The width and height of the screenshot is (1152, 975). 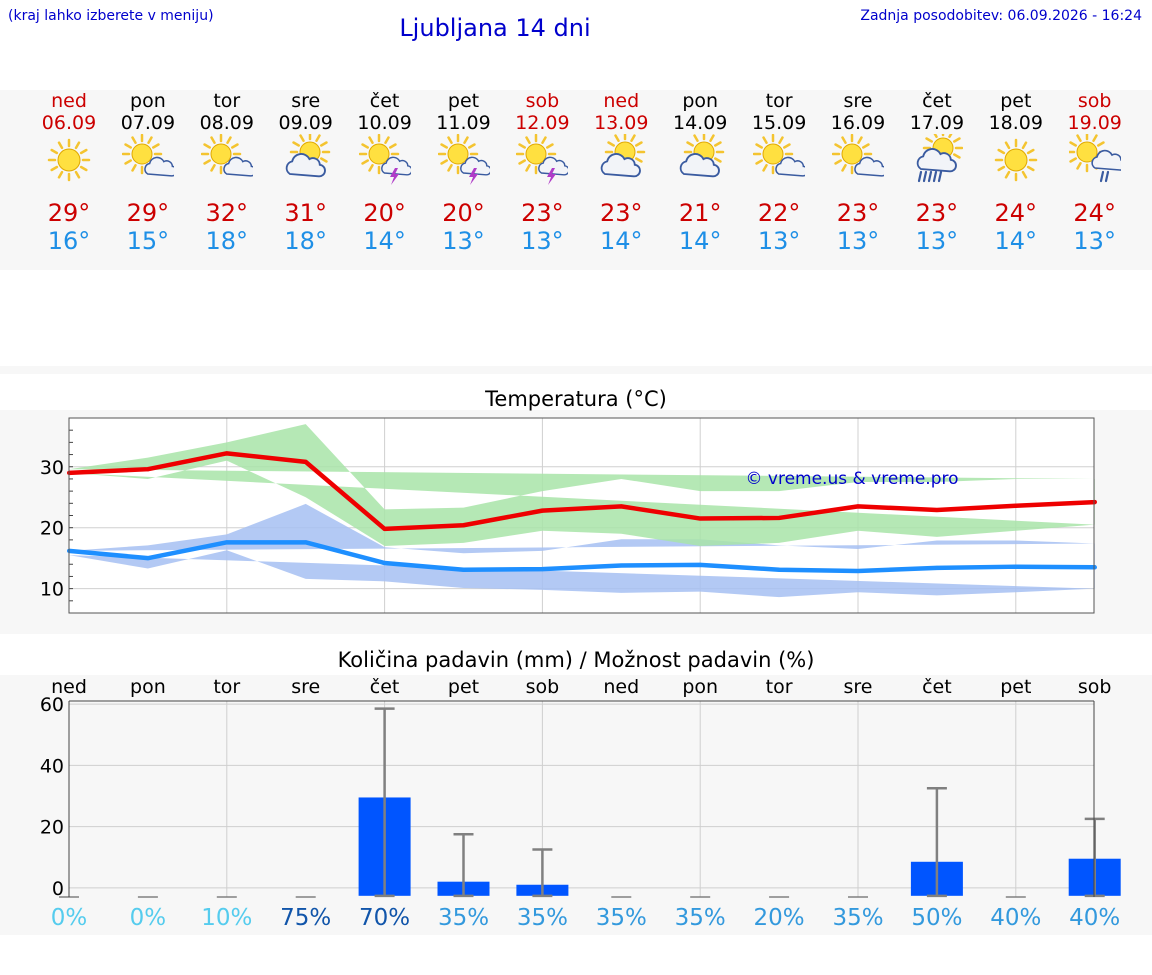 I want to click on precip-probability: 40%, so click(x=1016, y=918).